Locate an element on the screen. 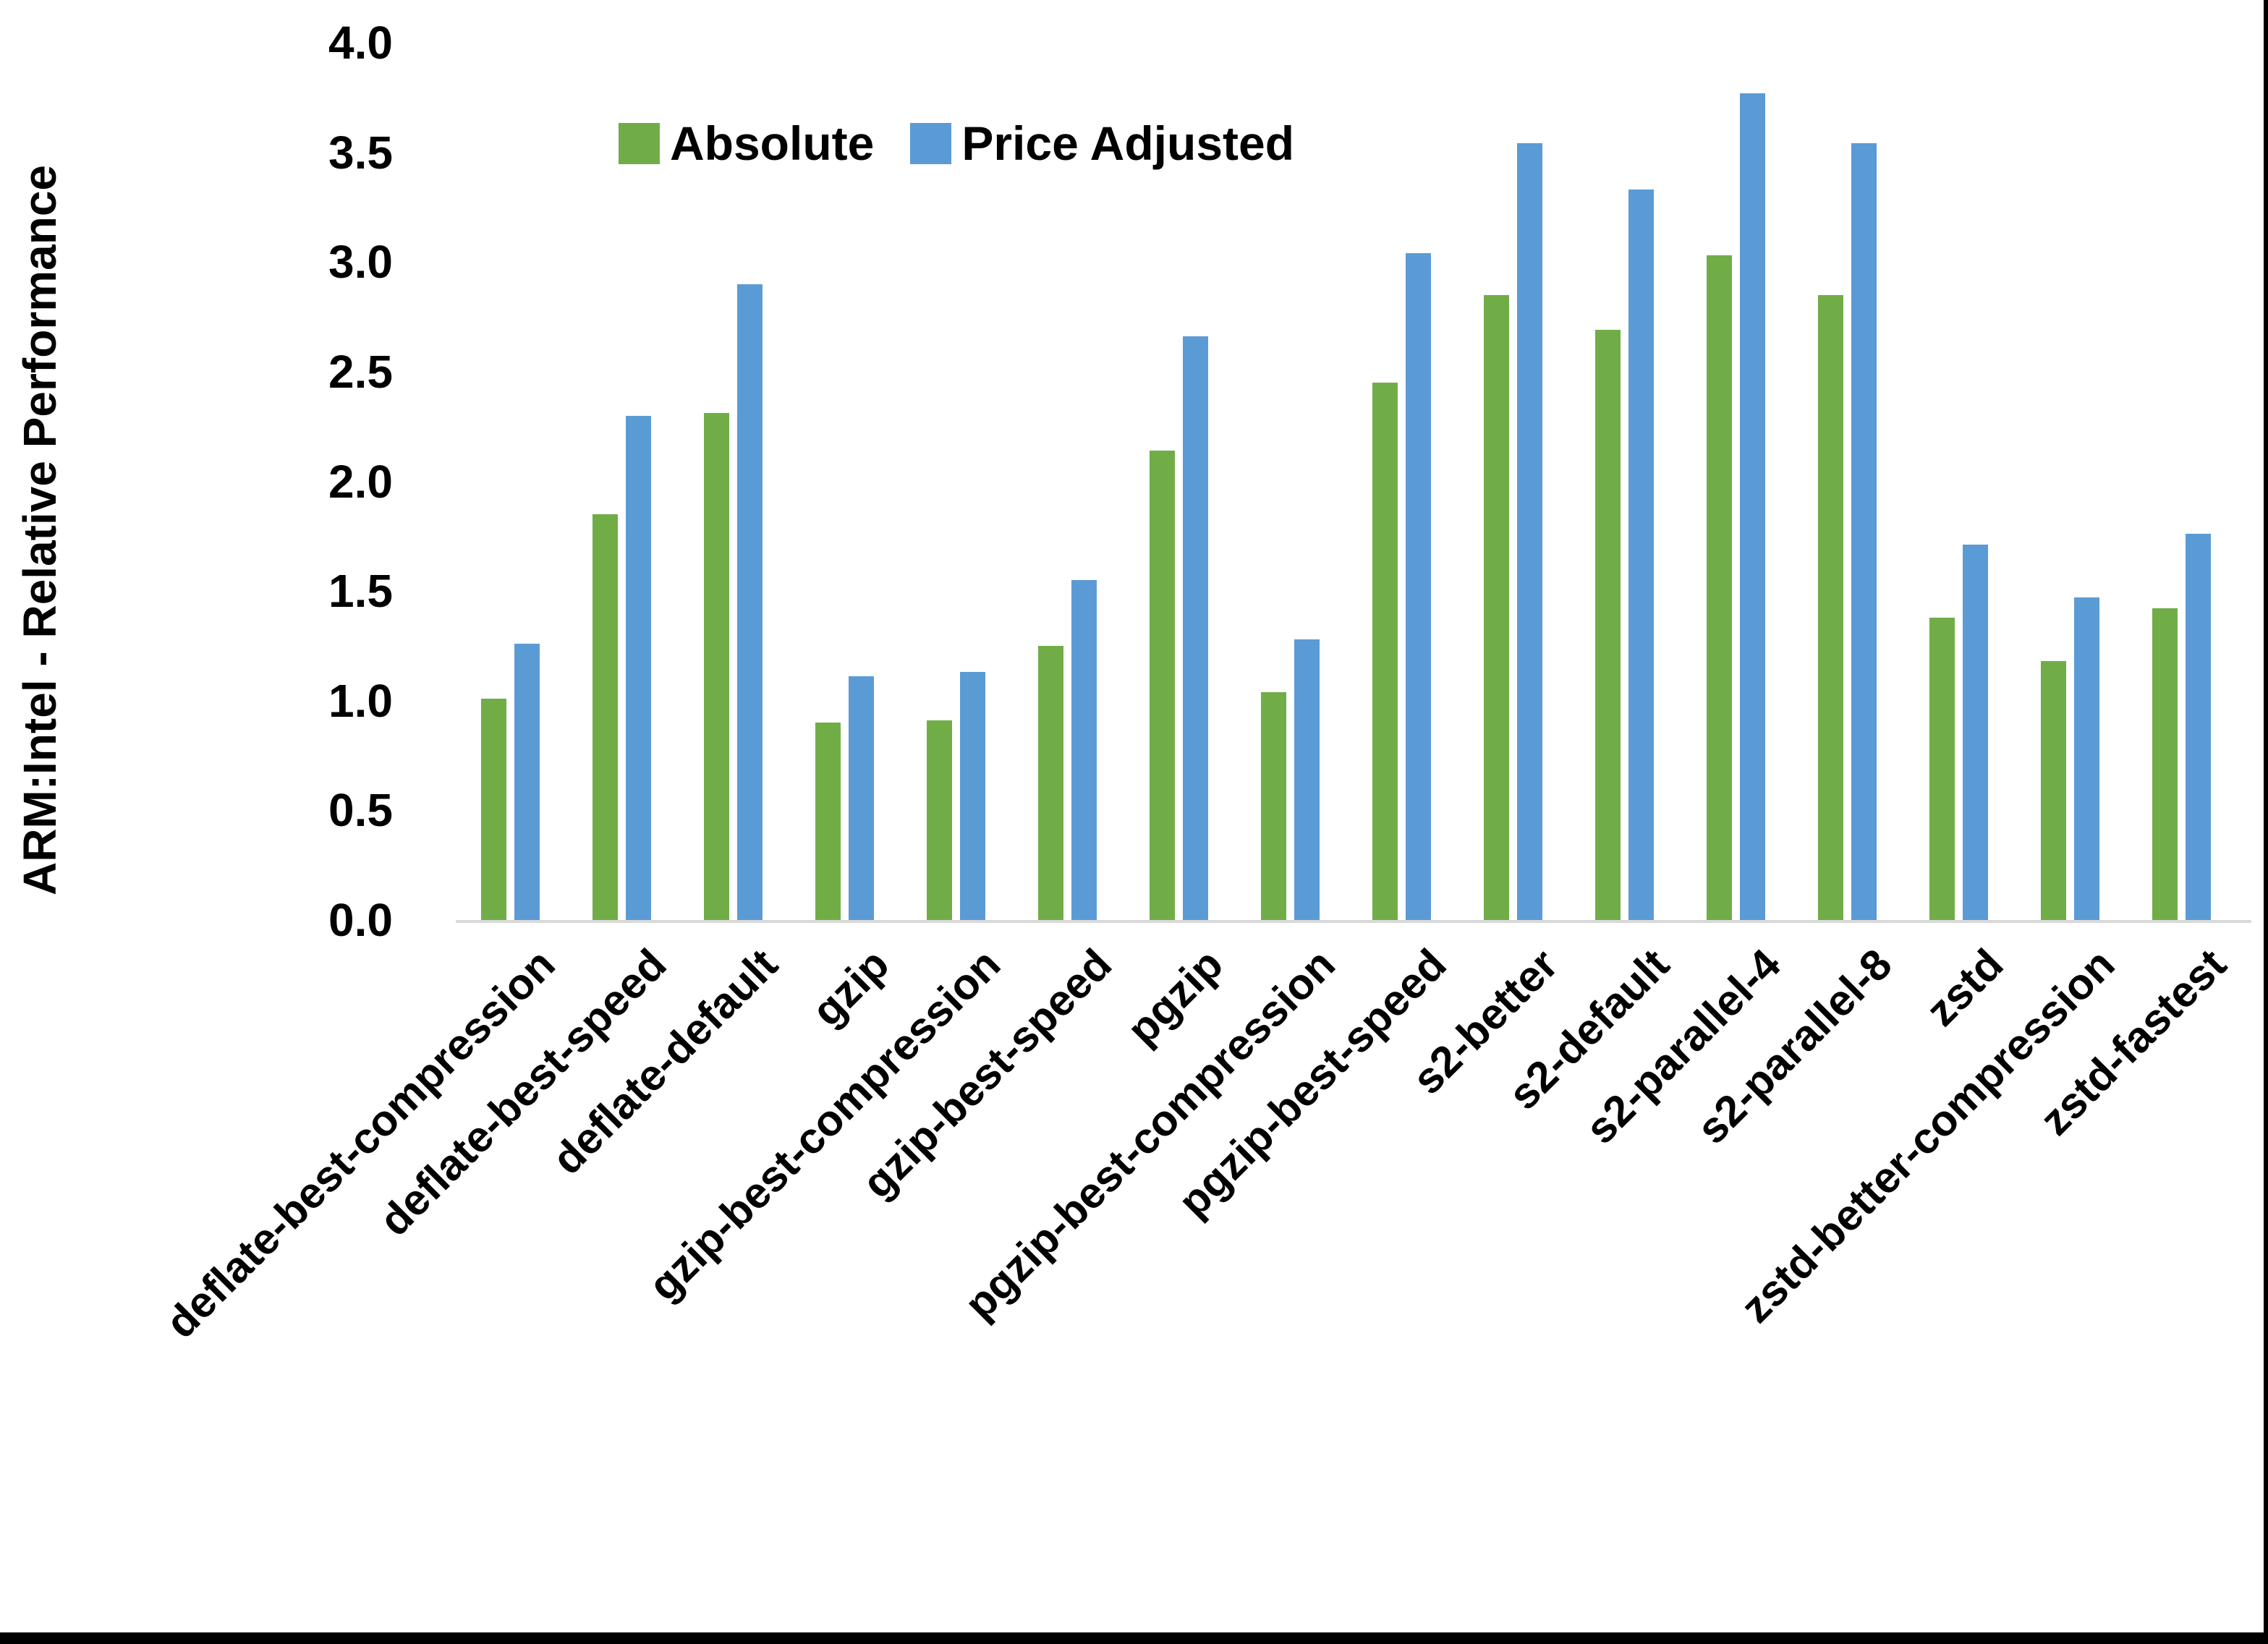  y-tick-label: 4.0 is located at coordinates (360, 43).